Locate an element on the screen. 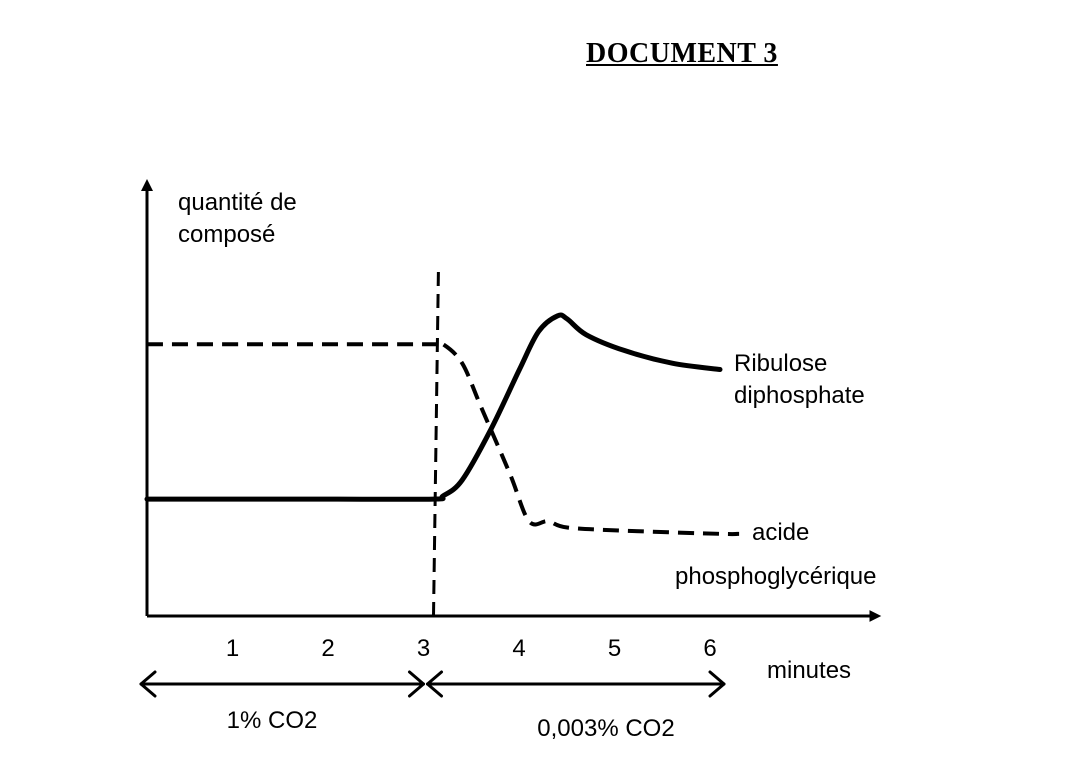  x-tick-label-1: 1 is located at coordinates (232, 648).